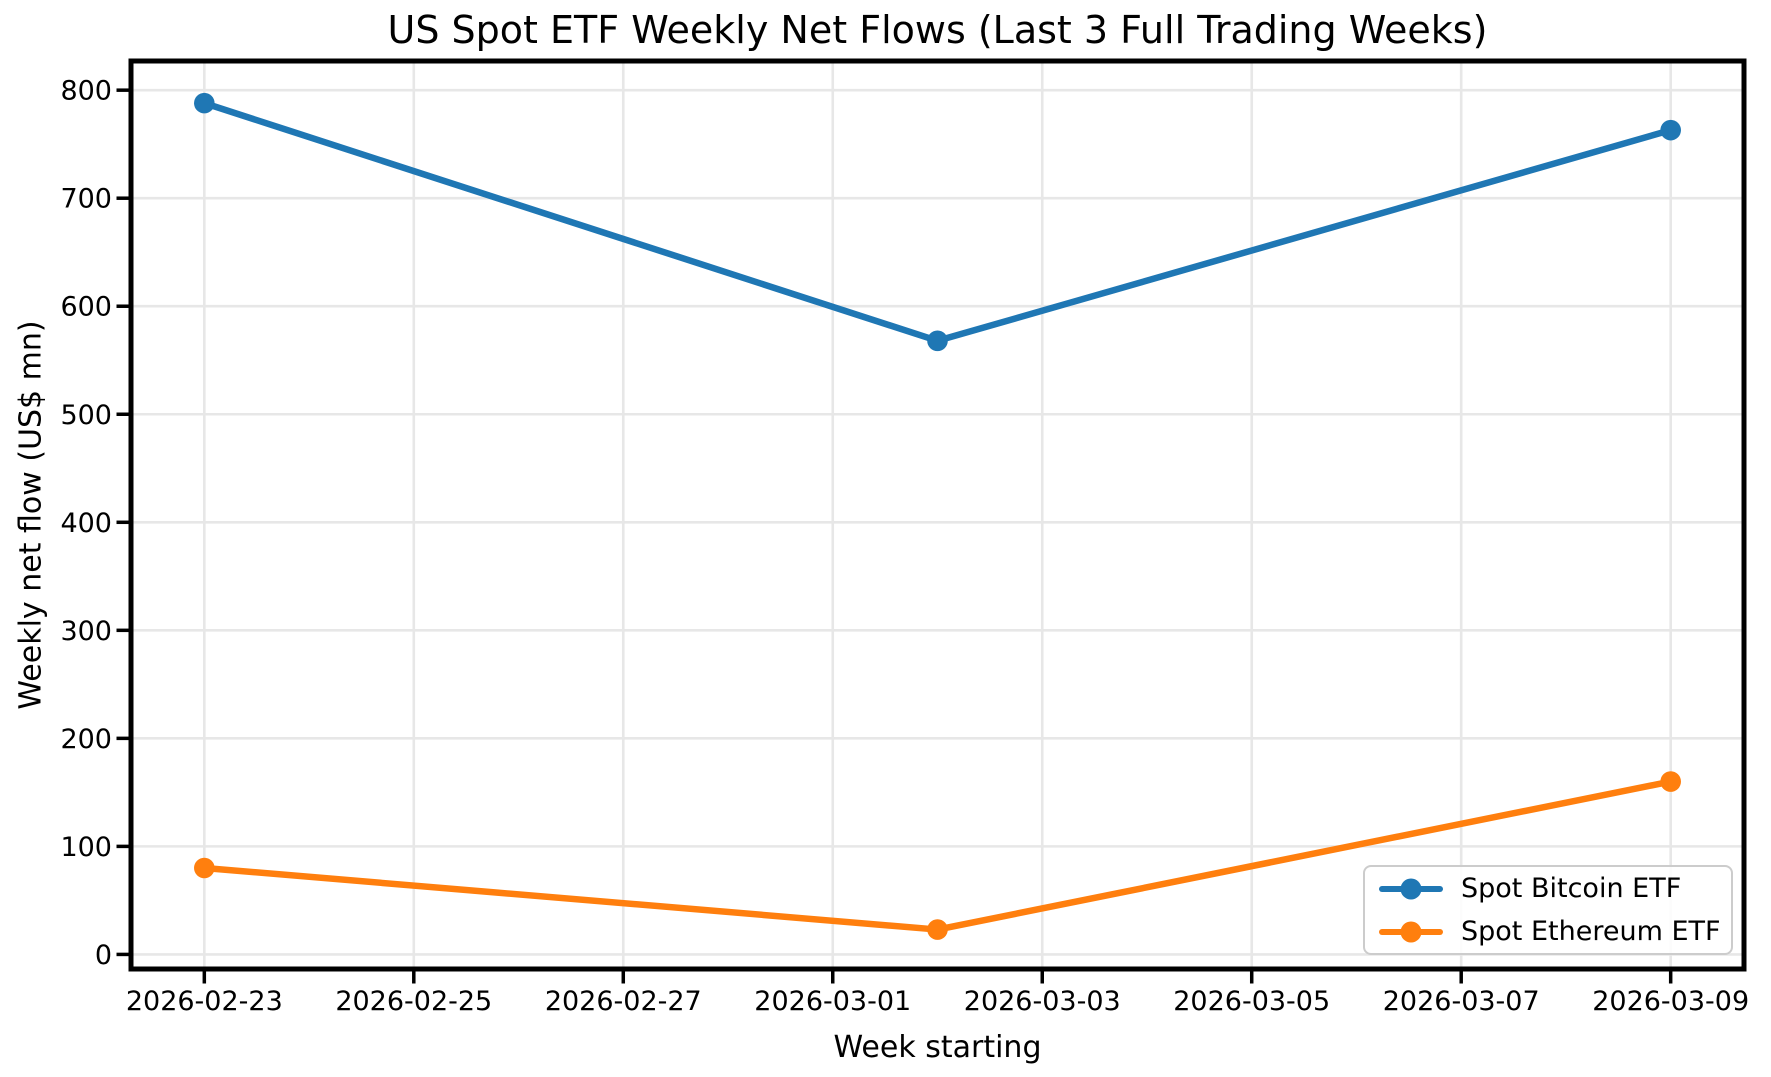 The height and width of the screenshot is (1077, 1771). I want to click on legend: Spot Bitcoin ETF Spot Ethereum ETF, so click(1548, 910).